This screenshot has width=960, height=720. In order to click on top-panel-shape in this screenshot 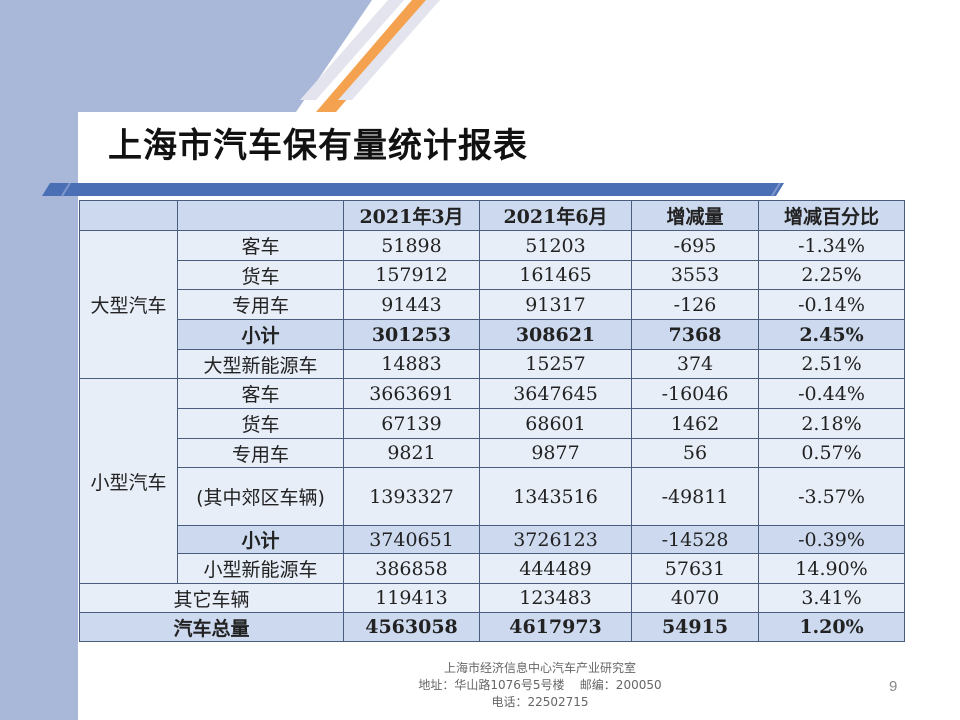, I will do `click(225, 56)`.